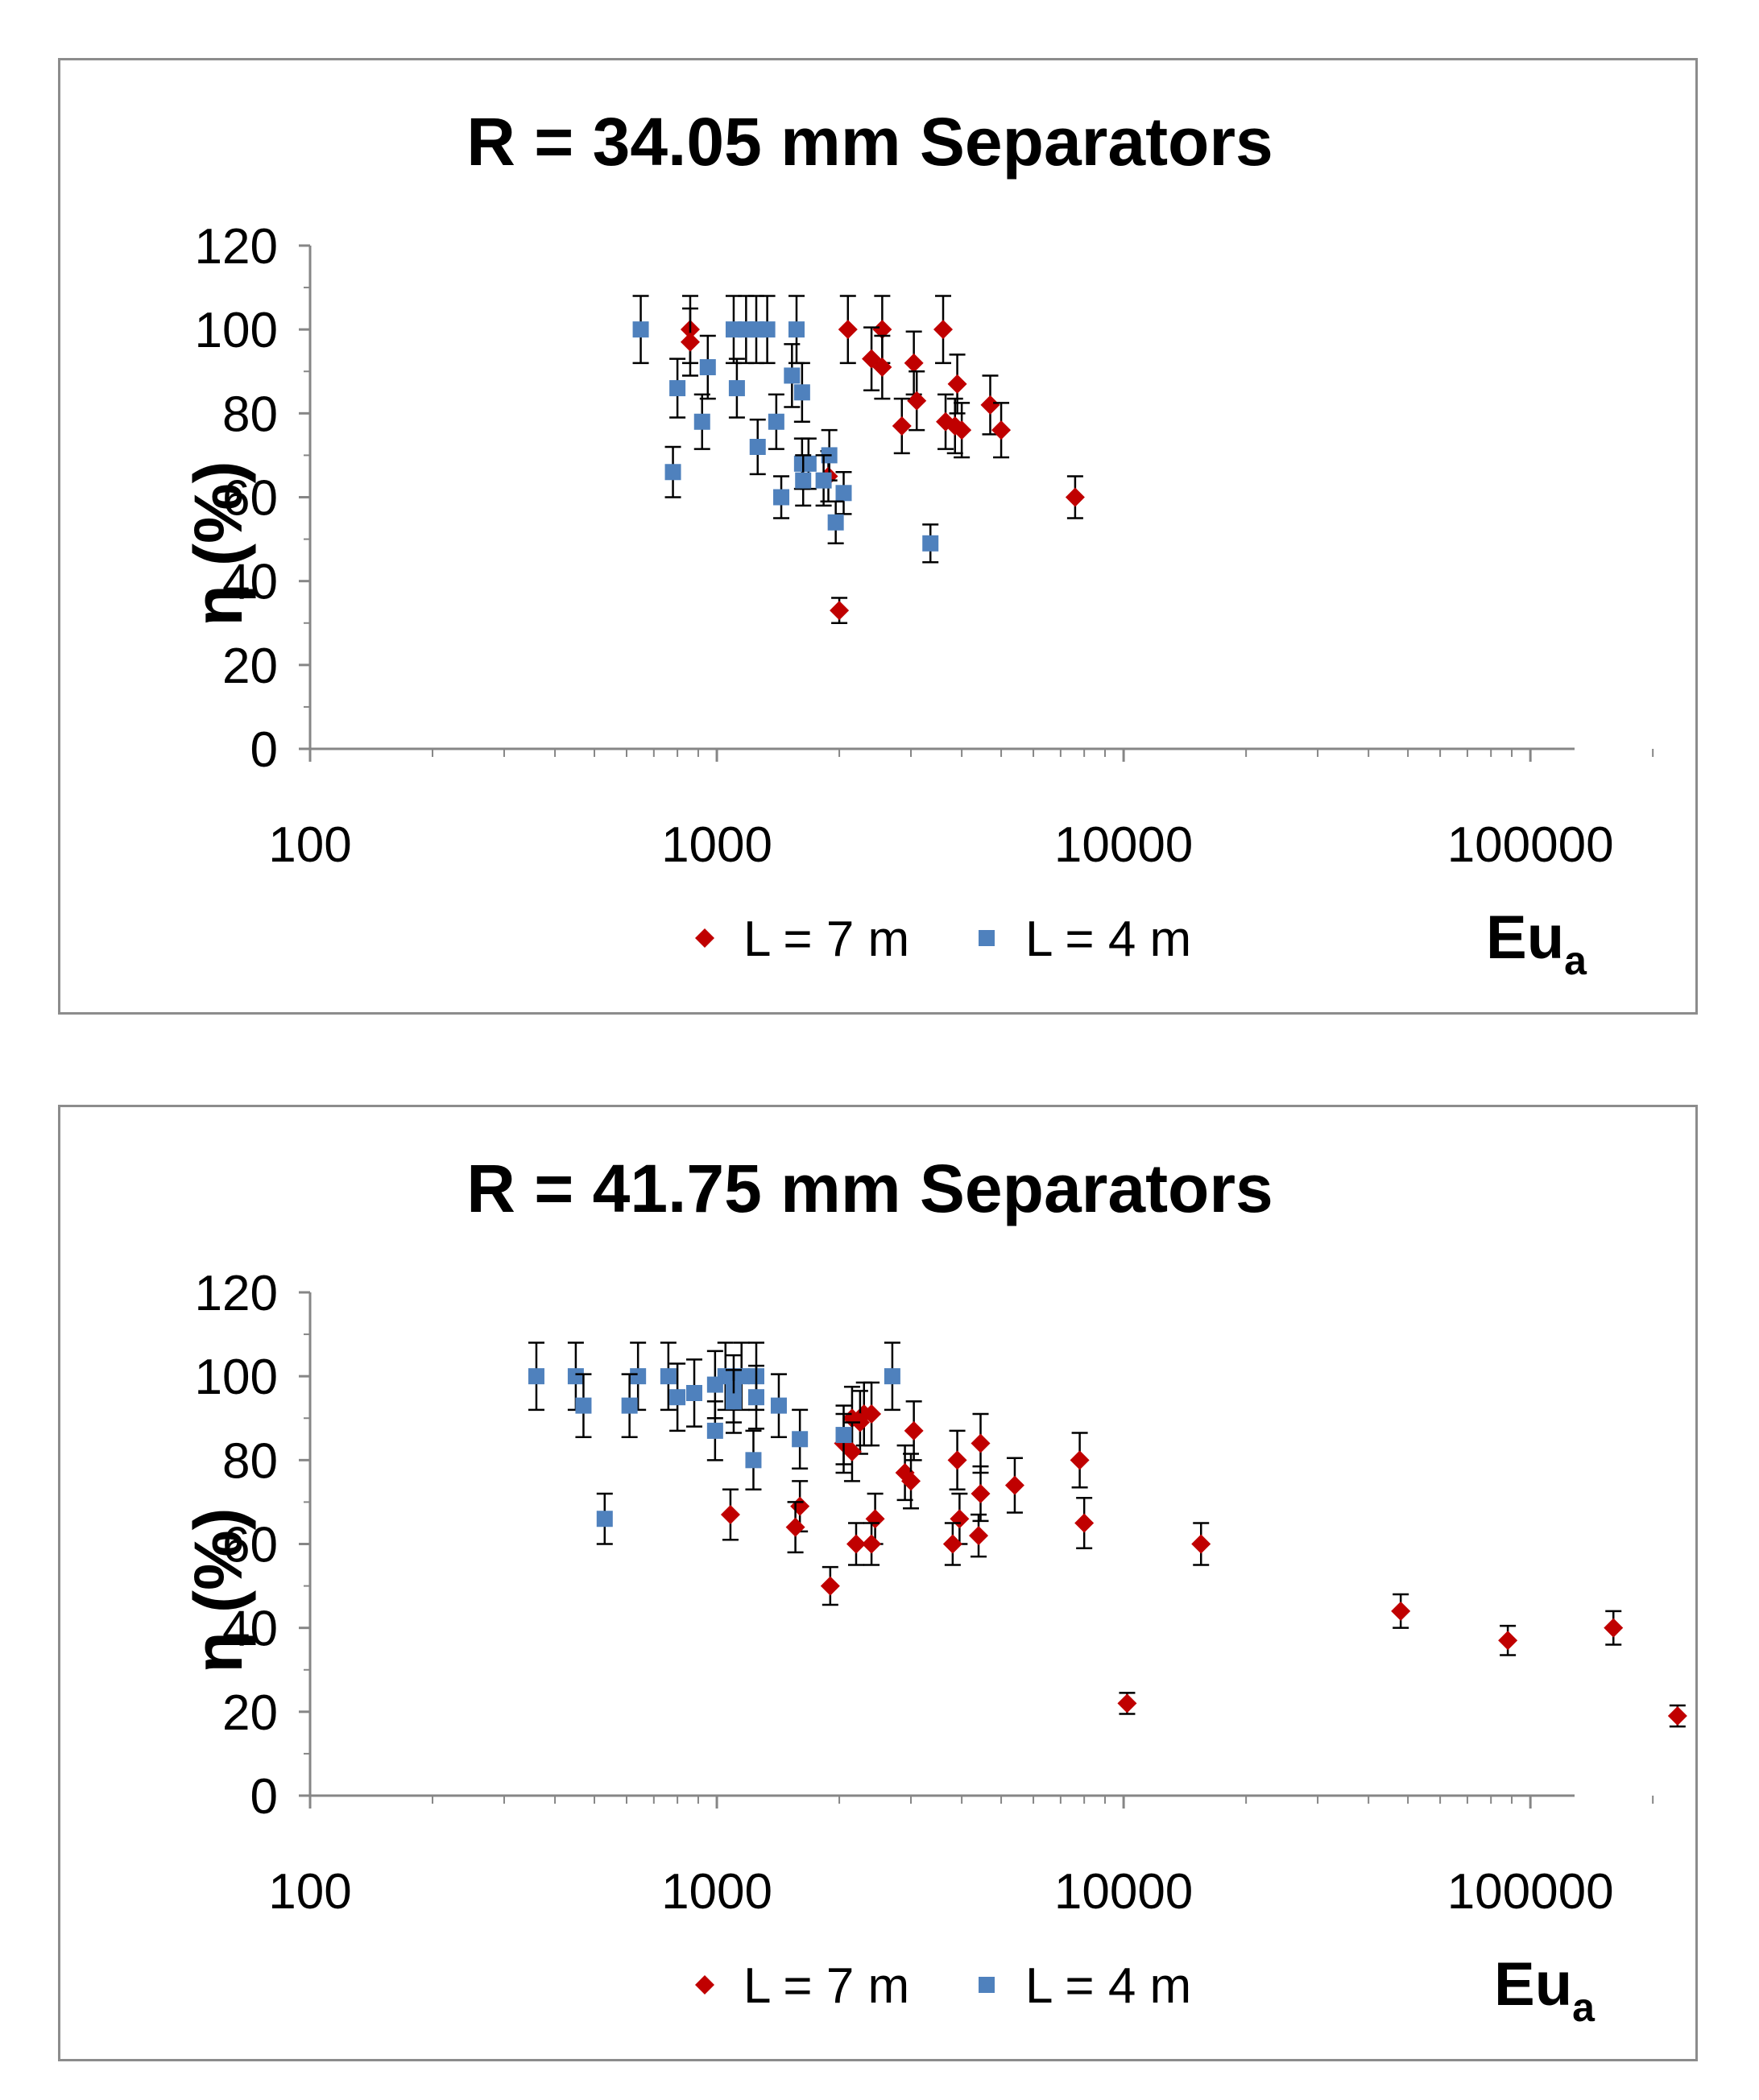 Image resolution: width=1759 pixels, height=2100 pixels. What do you see at coordinates (250, 499) in the screenshot?
I see `y-tick-label: 60` at bounding box center [250, 499].